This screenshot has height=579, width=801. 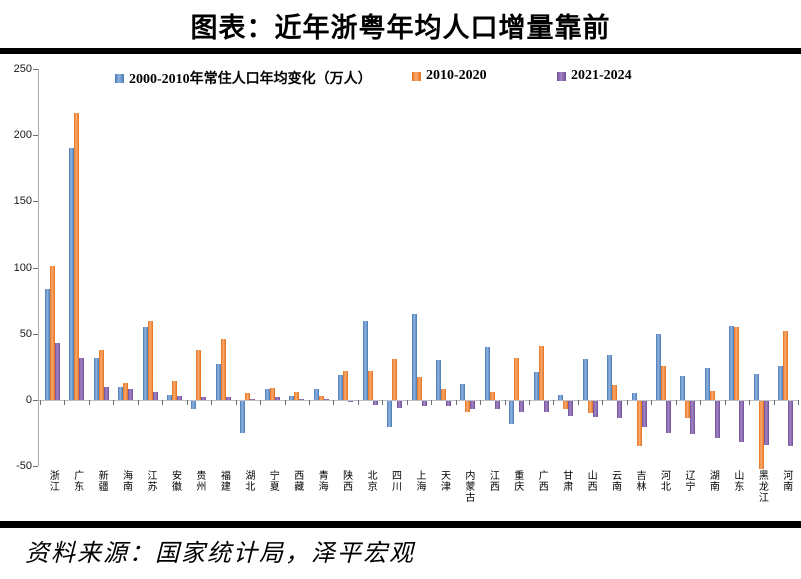 I want to click on category-label: 江西, so click(x=492, y=481).